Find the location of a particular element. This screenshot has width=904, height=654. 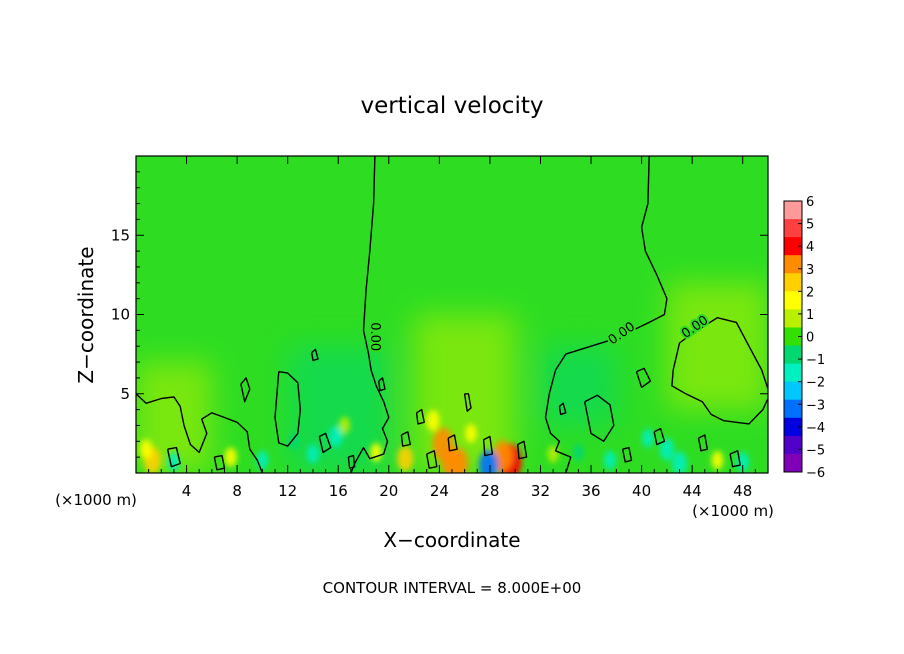

contour-interval-label: CONTOUR INTERVAL = 8.000E+00 is located at coordinates (452, 588).